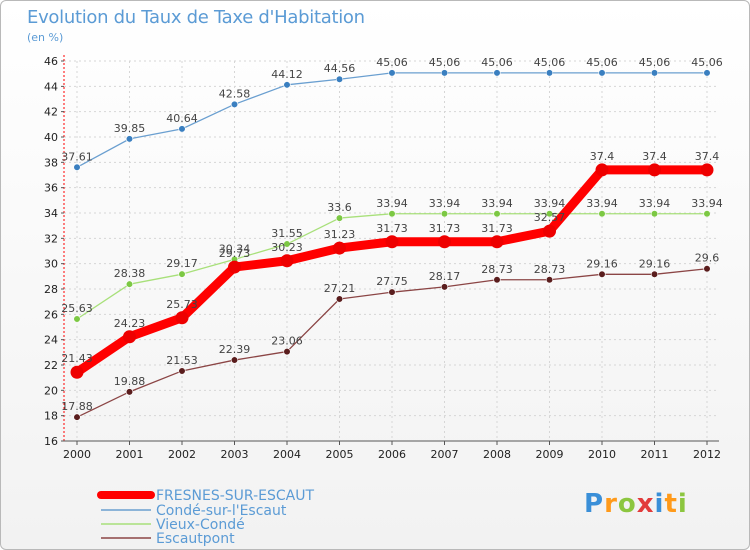 This screenshot has width=750, height=550. What do you see at coordinates (287, 233) in the screenshot?
I see `series-2-data-label: 31.55` at bounding box center [287, 233].